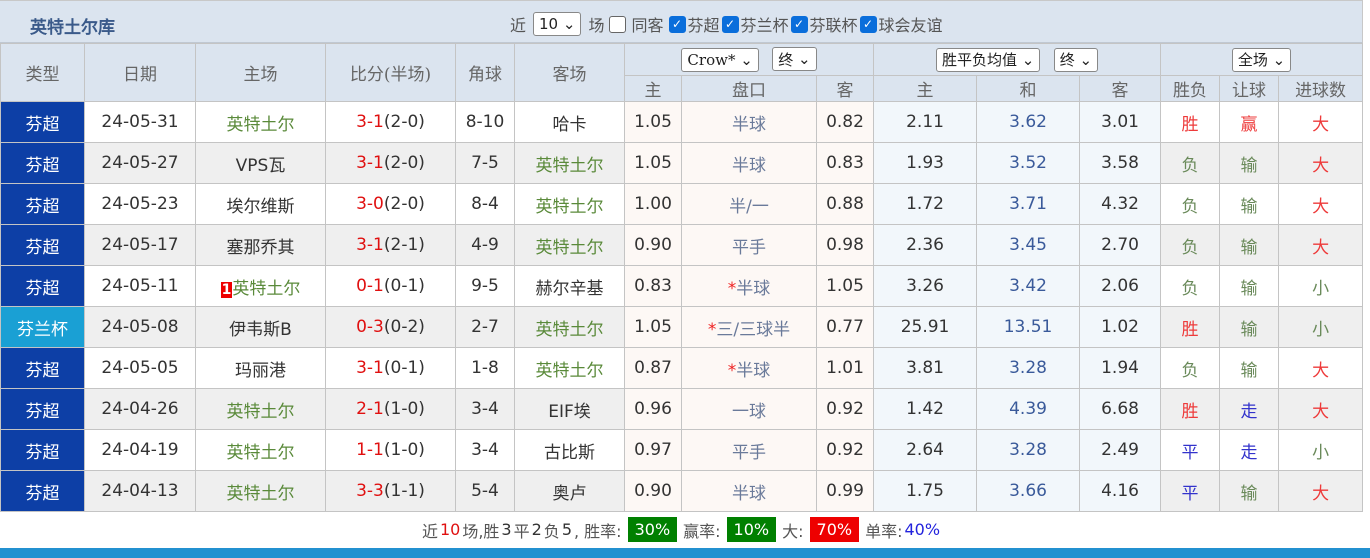 The height and width of the screenshot is (558, 1370). What do you see at coordinates (845, 450) in the screenshot?
I see `handicap-away-odds: 0.92` at bounding box center [845, 450].